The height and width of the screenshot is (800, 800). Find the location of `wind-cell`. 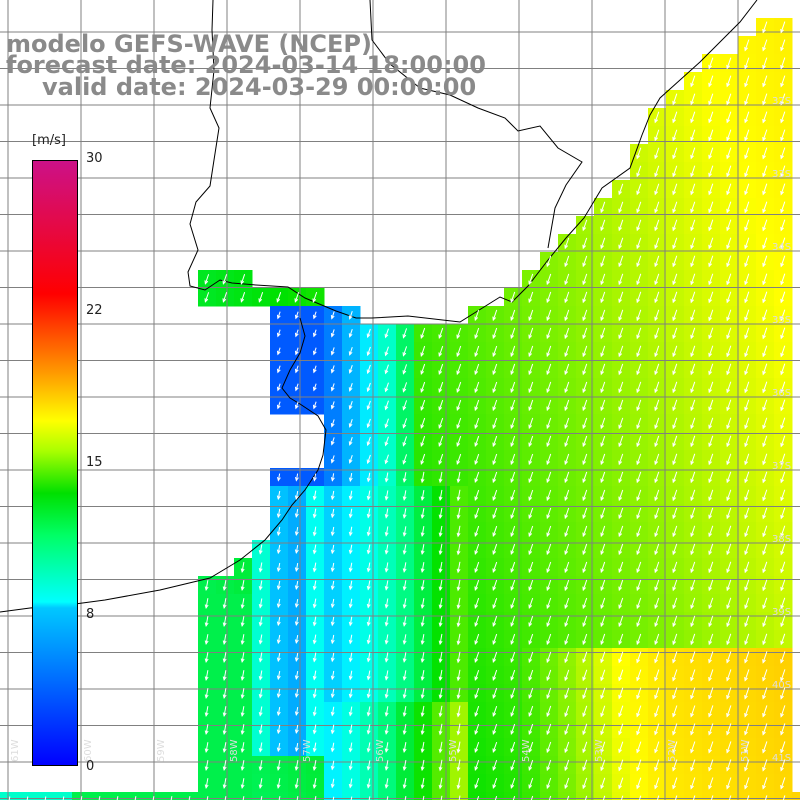

wind-cell is located at coordinates (603, 796).